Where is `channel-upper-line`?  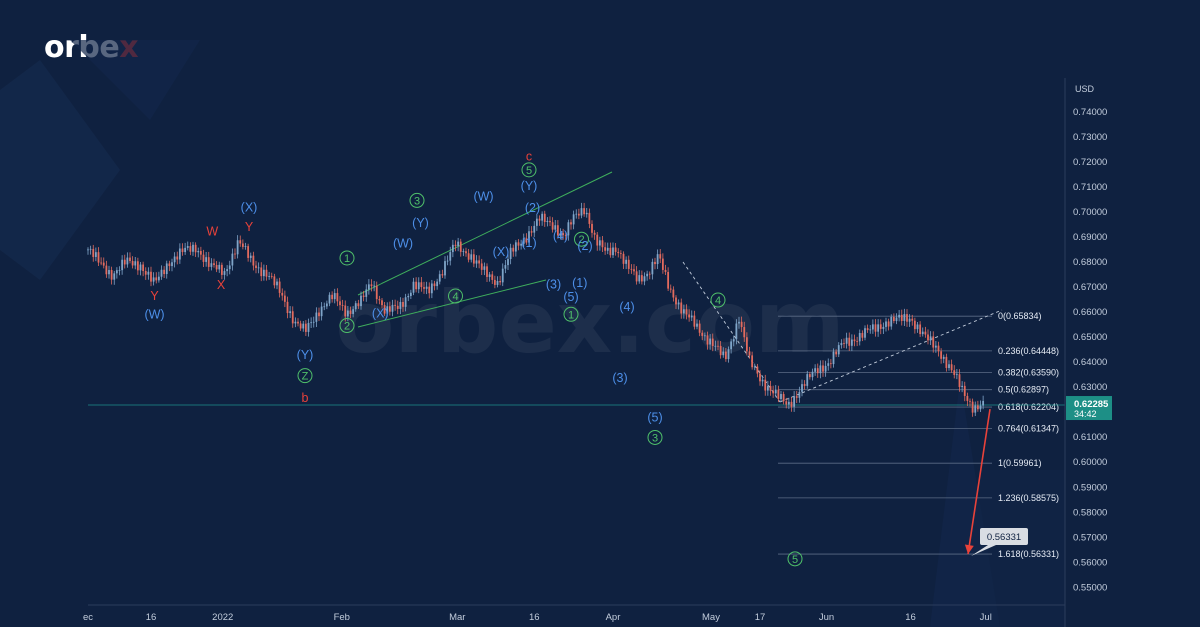 channel-upper-line is located at coordinates (485, 233).